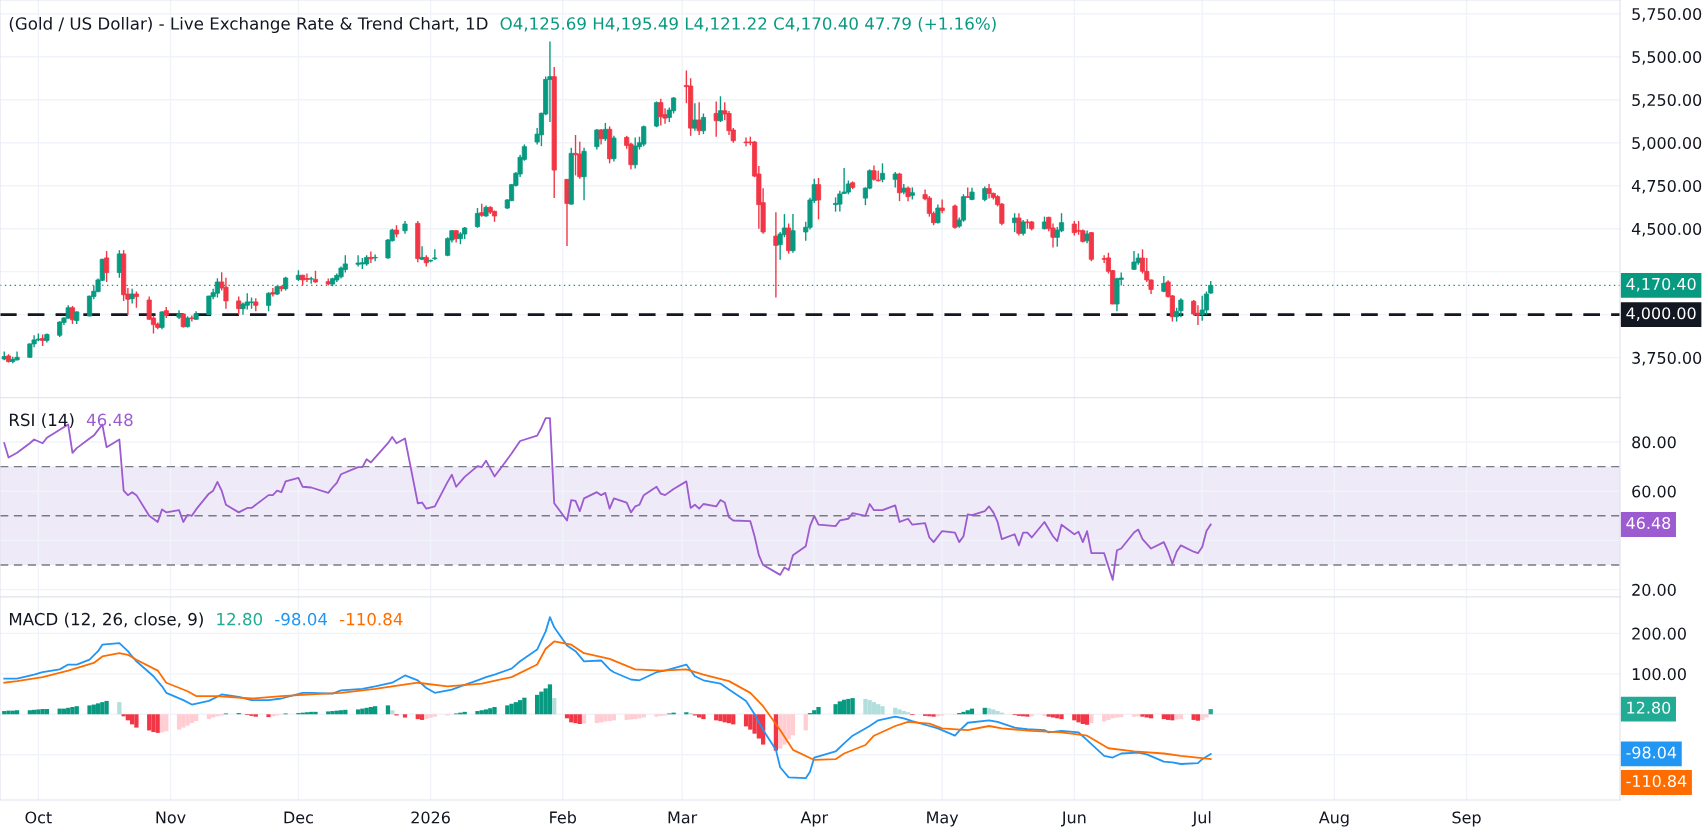  What do you see at coordinates (1654, 442) in the screenshot?
I see `y-tick-label: 80.00` at bounding box center [1654, 442].